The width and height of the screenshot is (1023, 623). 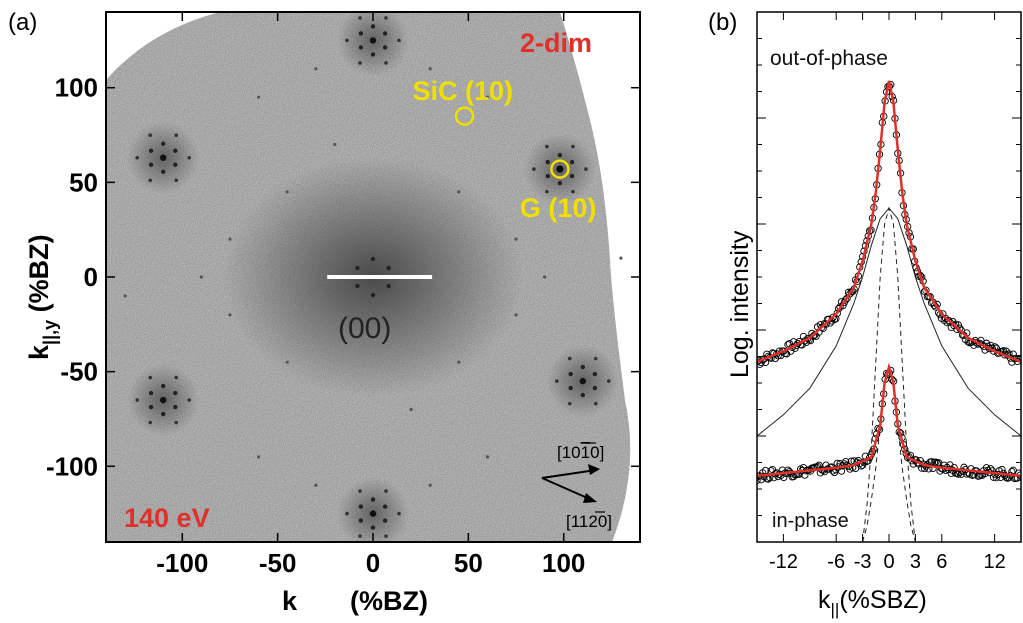 I want to click on x-tick-label: -50, so click(x=278, y=563).